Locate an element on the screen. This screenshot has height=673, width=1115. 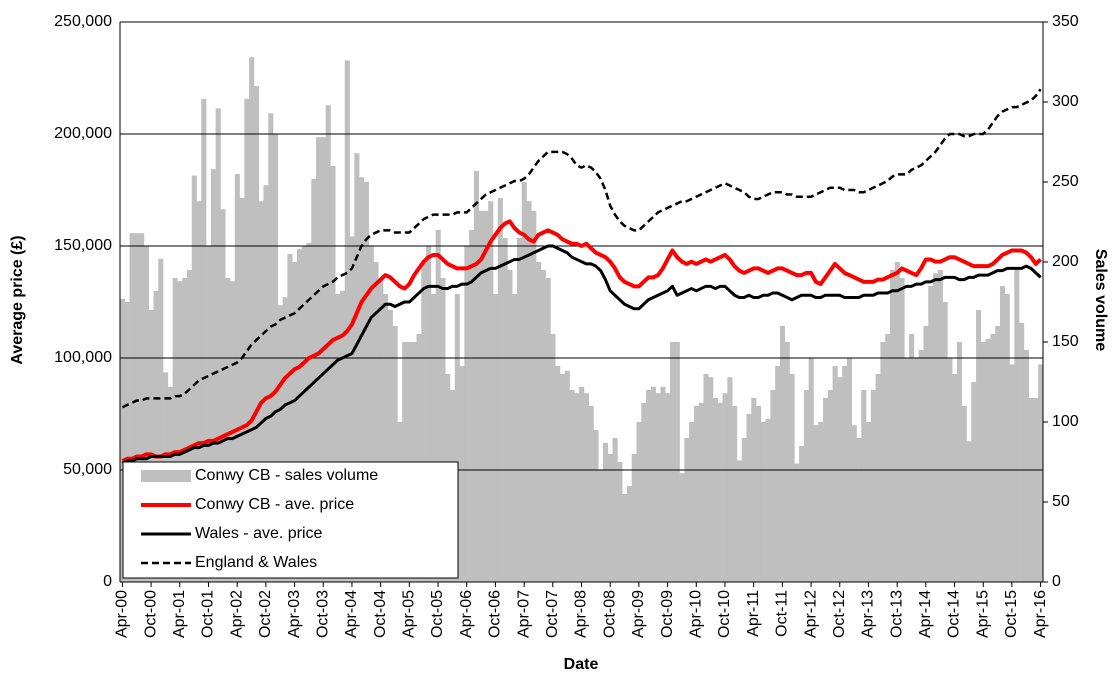
x-tick-label: Oct-11 is located at coordinates (782, 613).